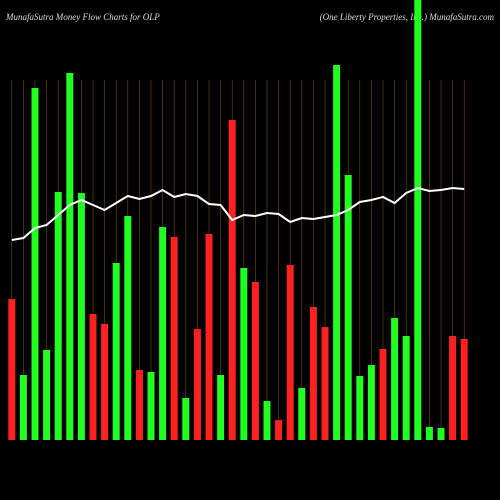 This screenshot has height=500, width=500. I want to click on line, so click(238, 213).